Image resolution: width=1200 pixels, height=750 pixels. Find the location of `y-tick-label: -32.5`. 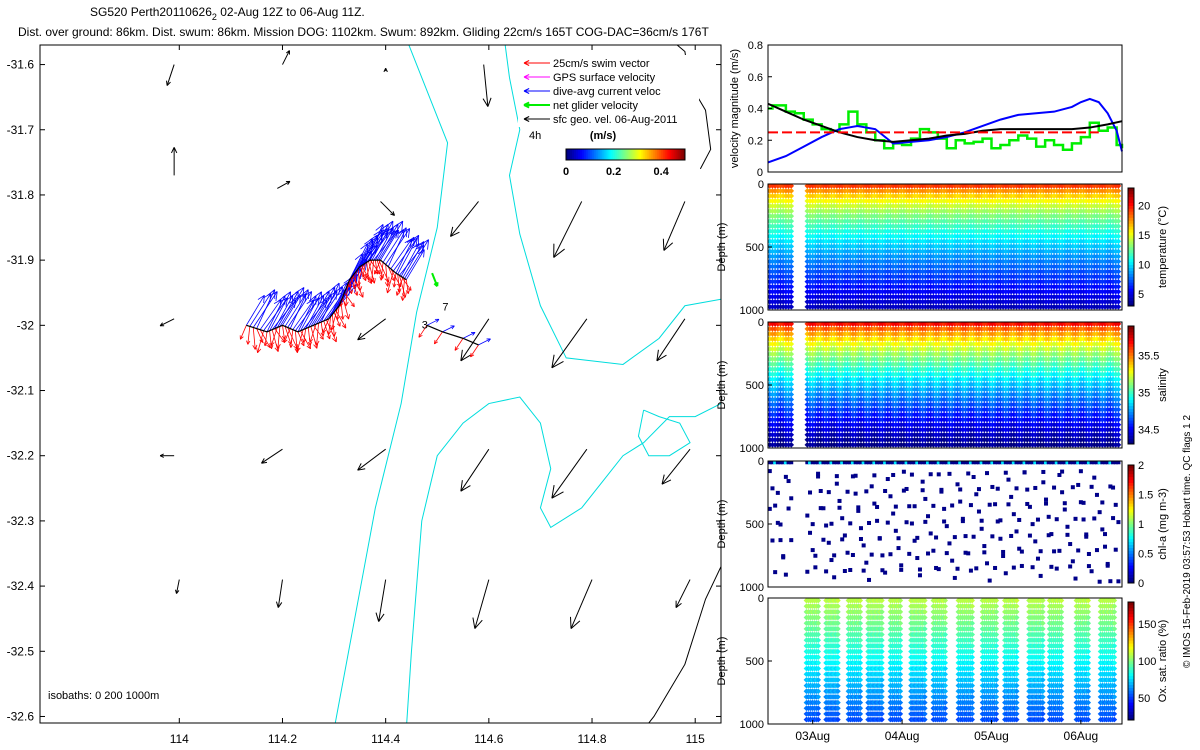

y-tick-label: -32.5 is located at coordinates (21, 651).